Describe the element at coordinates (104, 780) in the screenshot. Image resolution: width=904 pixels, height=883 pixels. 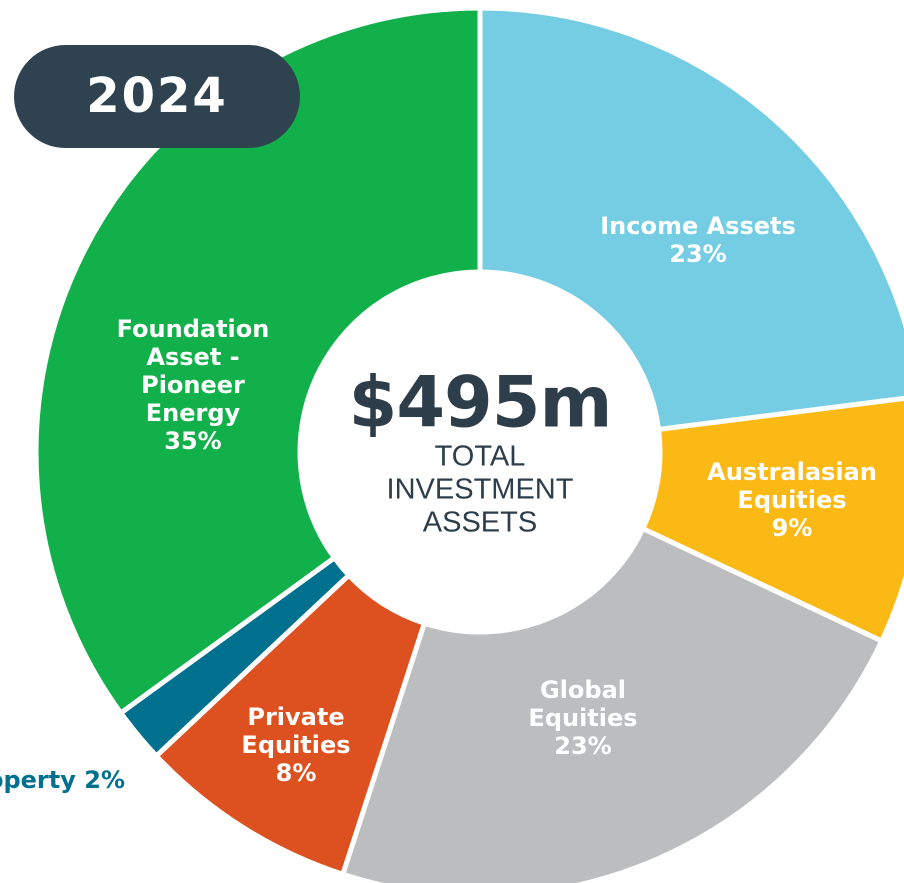
I see `value-label: 2%` at that location.